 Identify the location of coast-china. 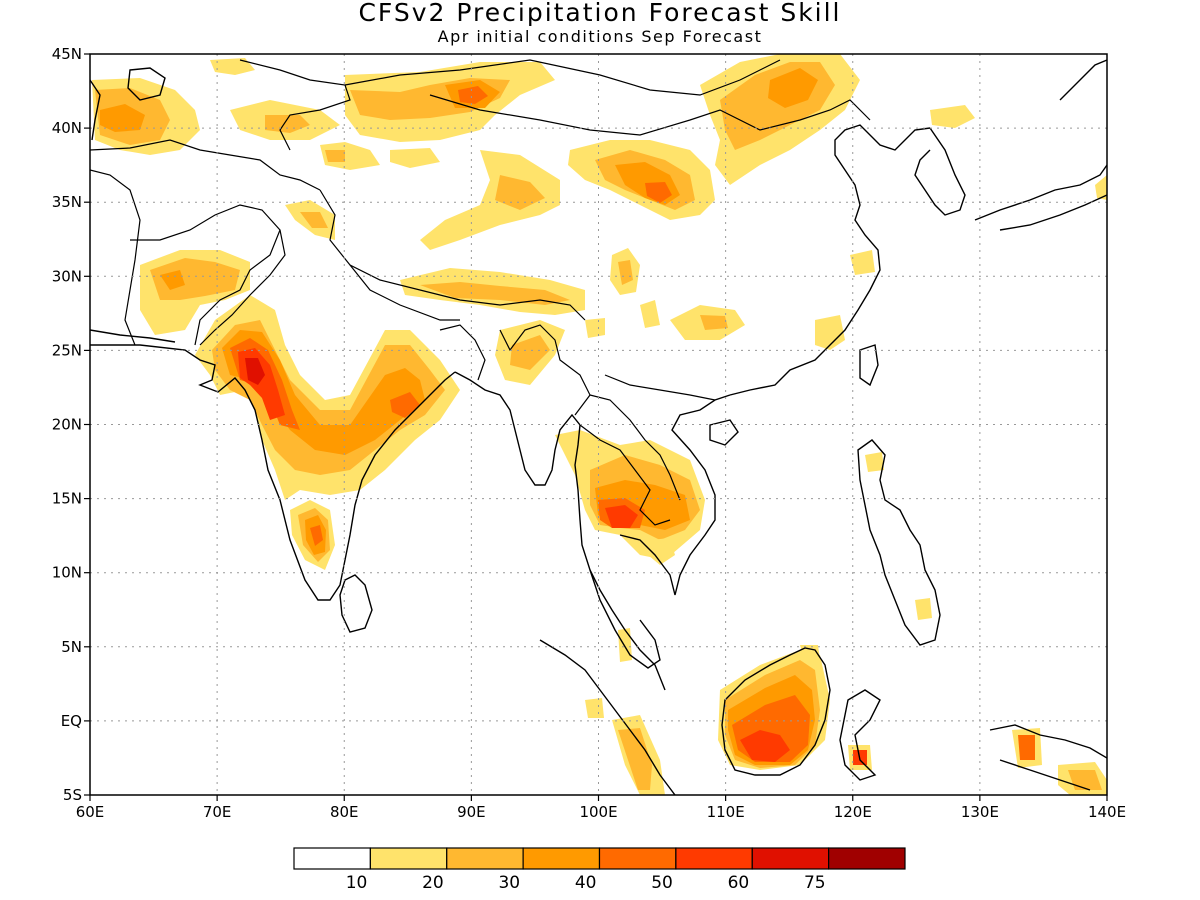
(830, 260).